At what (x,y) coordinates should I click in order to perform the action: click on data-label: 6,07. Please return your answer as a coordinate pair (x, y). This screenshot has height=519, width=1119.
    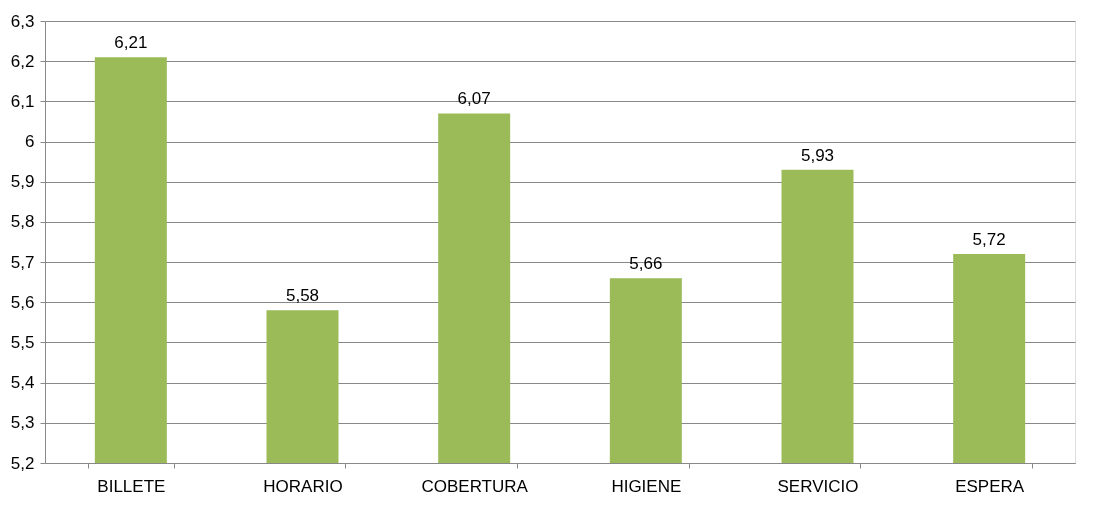
    Looking at the image, I should click on (474, 99).